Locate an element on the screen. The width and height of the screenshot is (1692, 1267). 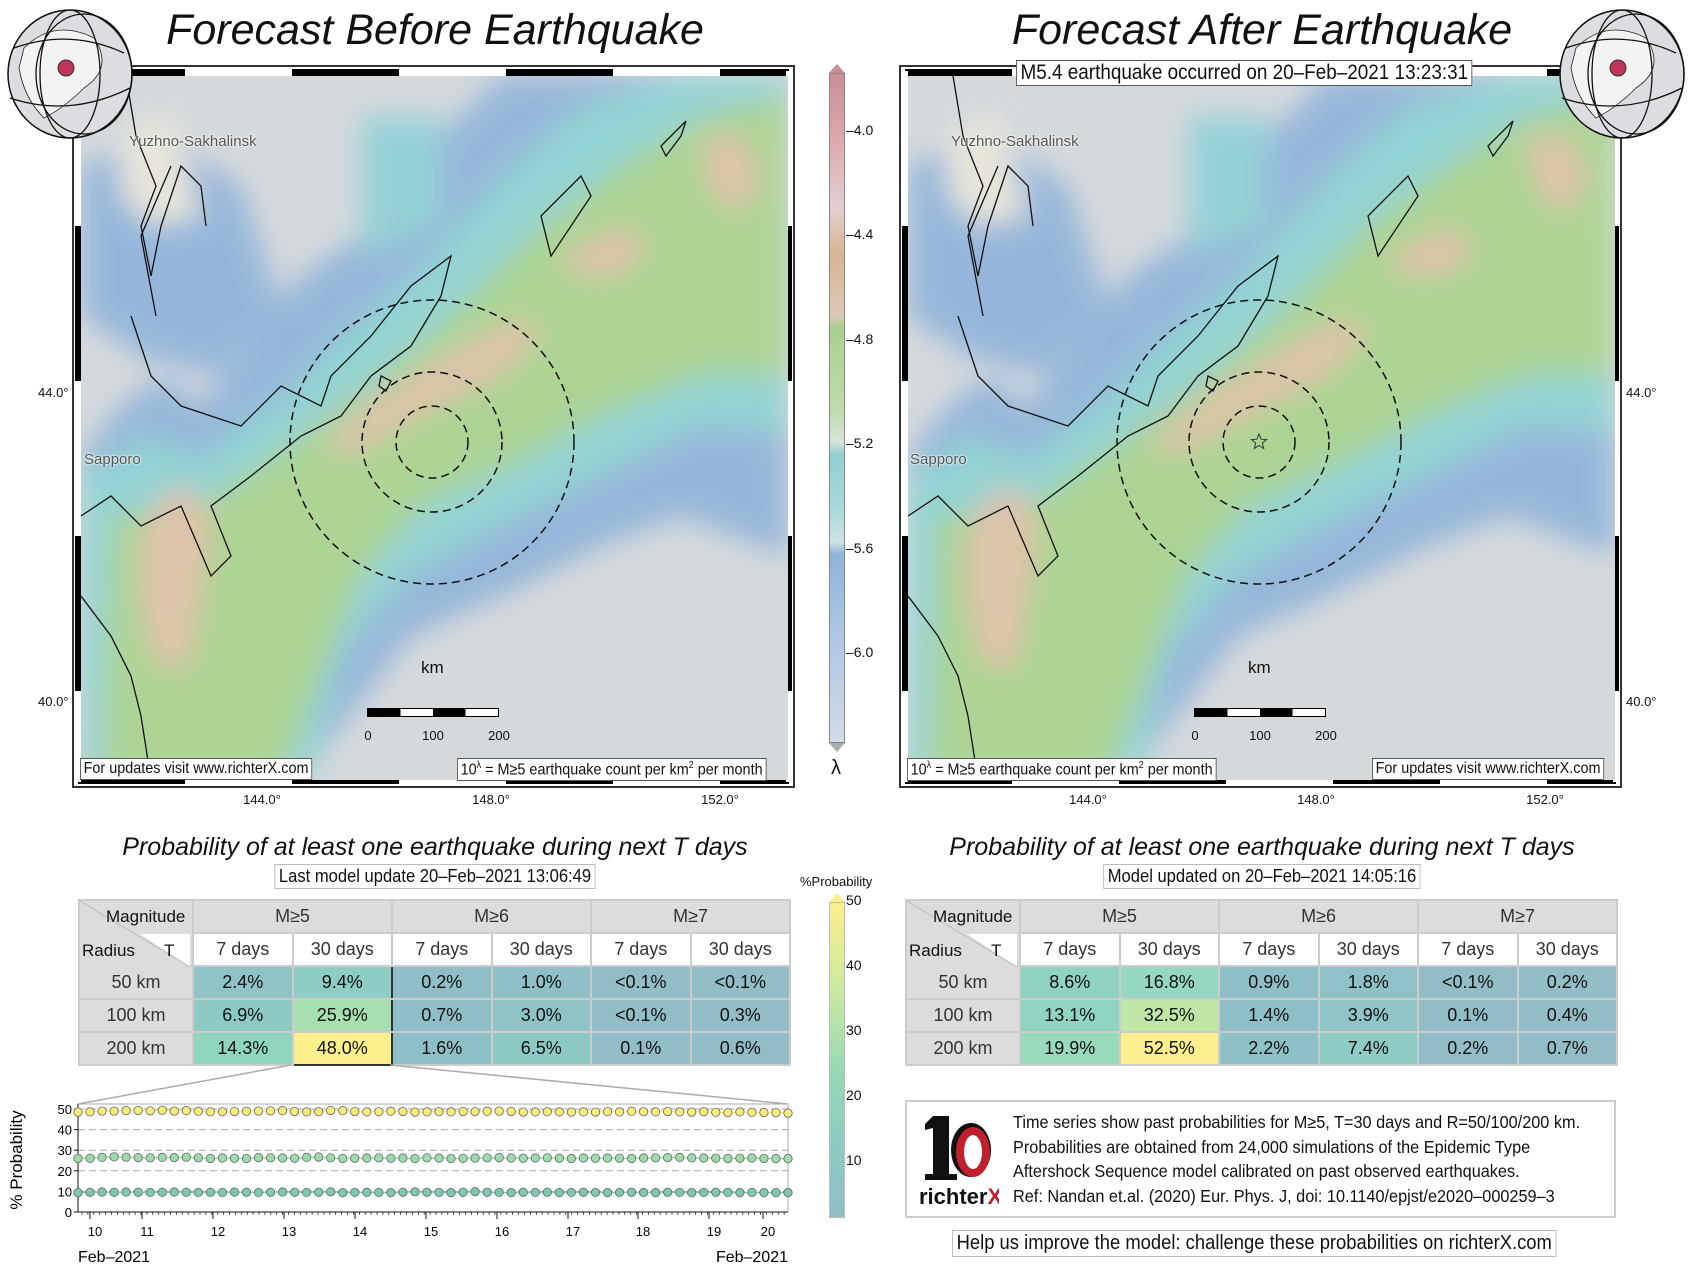
probability-cell: 16.8% is located at coordinates (1169, 982).